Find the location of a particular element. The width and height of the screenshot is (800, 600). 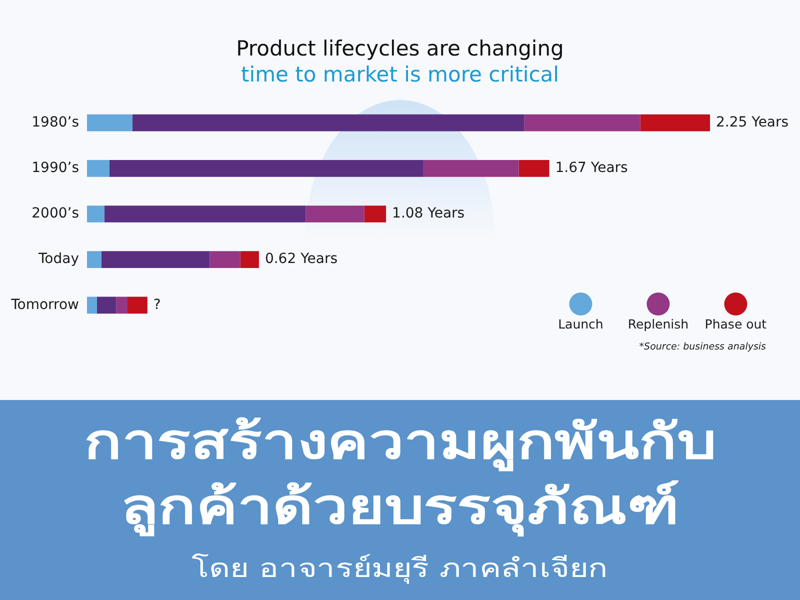

text: โดย อาจารย์มยุรี ภาคลำเจียก is located at coordinates (400, 569).